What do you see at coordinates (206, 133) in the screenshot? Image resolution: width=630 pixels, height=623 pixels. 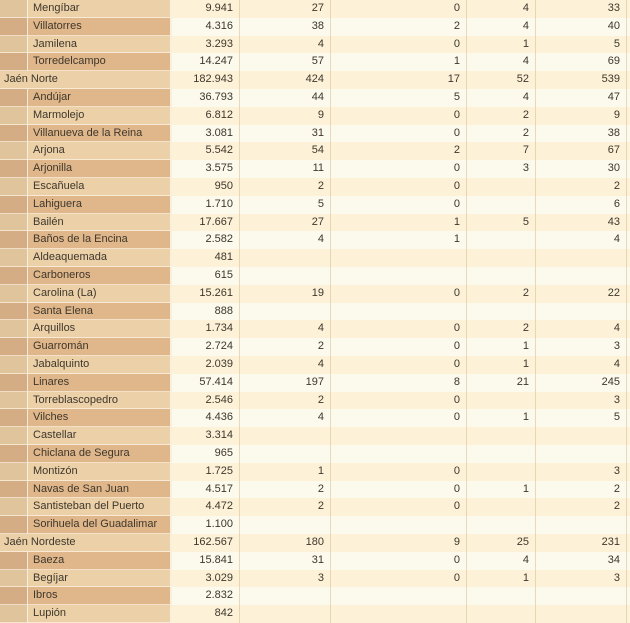 I see `population-value: 3.081` at bounding box center [206, 133].